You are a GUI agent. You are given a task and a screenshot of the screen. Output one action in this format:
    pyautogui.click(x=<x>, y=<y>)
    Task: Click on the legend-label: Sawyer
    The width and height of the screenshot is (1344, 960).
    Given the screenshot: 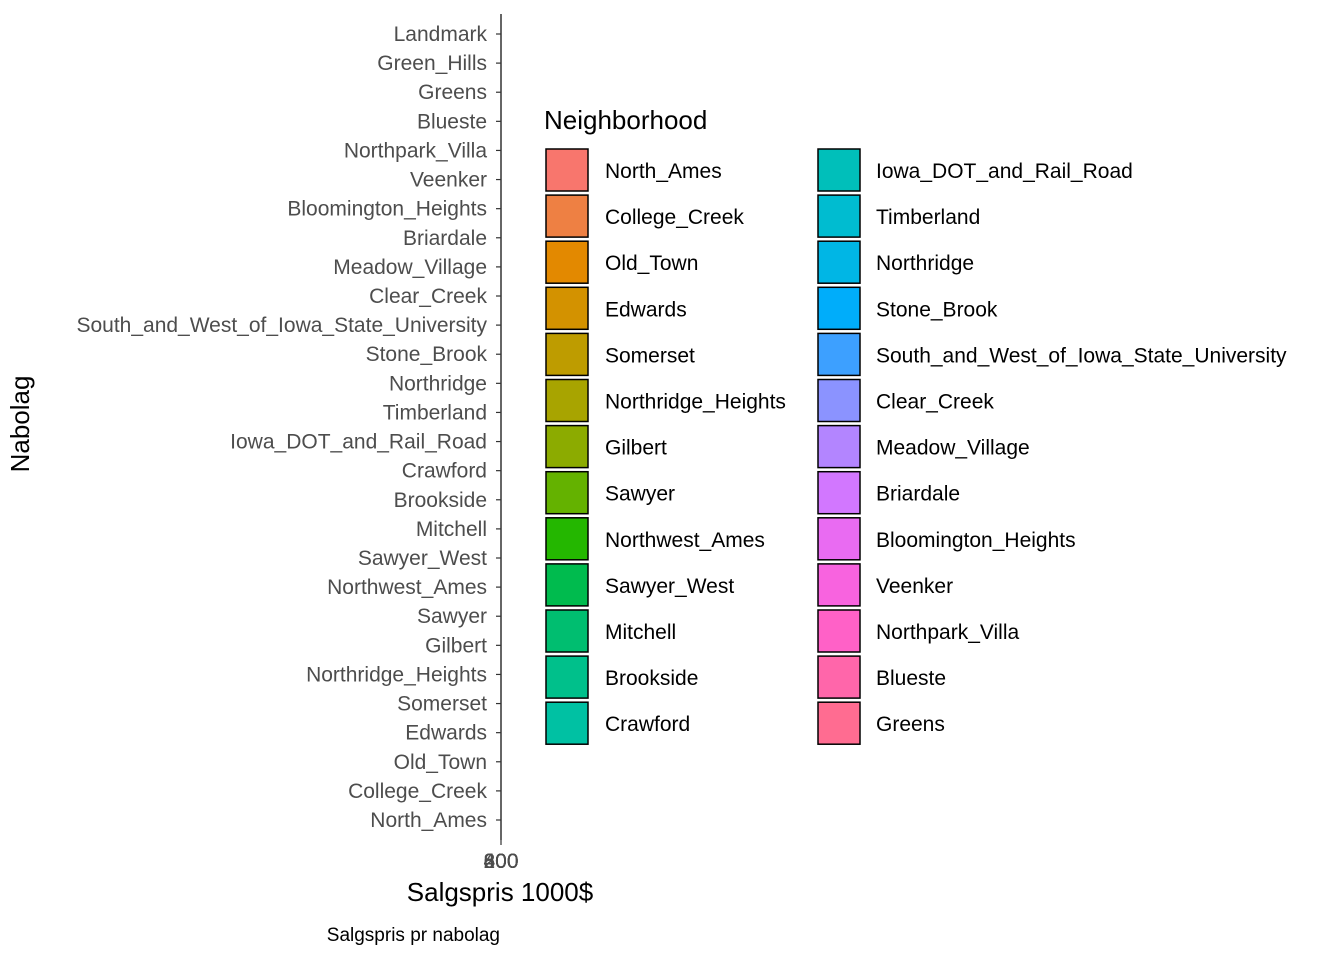 What is the action you would take?
    pyautogui.click(x=640, y=494)
    